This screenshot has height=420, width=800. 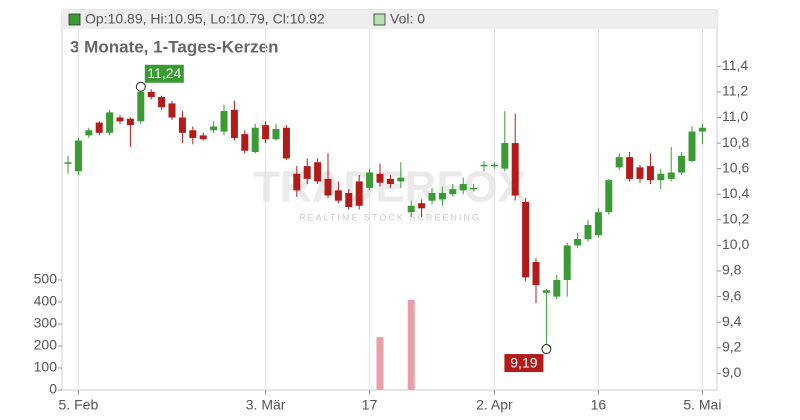 What do you see at coordinates (46, 323) in the screenshot?
I see `volume-tick-label: 300` at bounding box center [46, 323].